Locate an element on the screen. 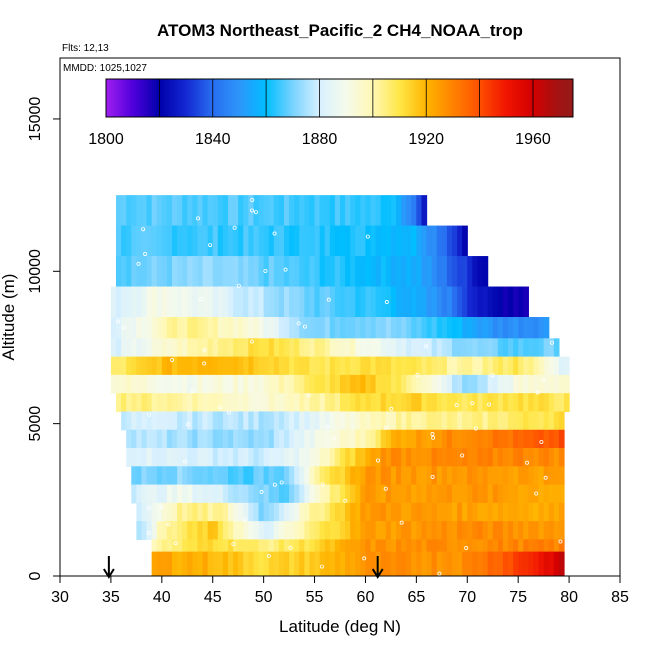 This screenshot has height=650, width=650. y-tick-label: 15000 is located at coordinates (35, 119).